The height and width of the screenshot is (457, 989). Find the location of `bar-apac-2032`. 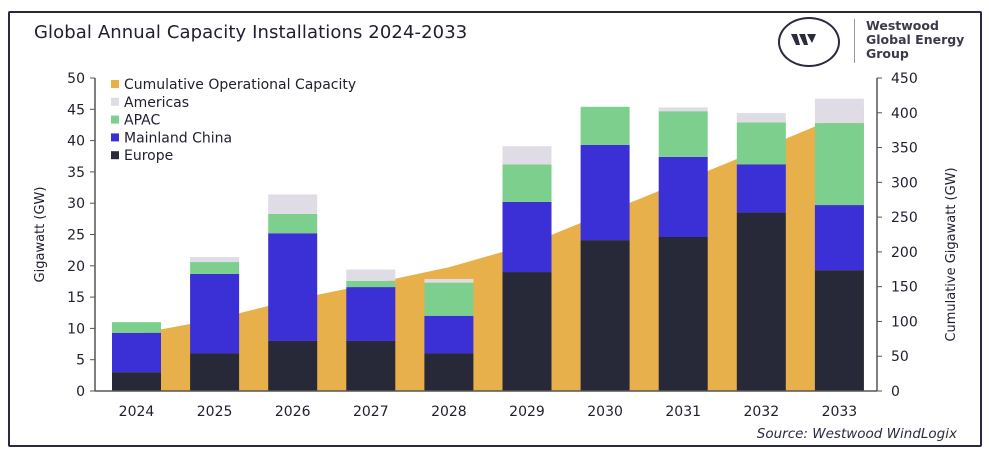

bar-apac-2032 is located at coordinates (761, 143).